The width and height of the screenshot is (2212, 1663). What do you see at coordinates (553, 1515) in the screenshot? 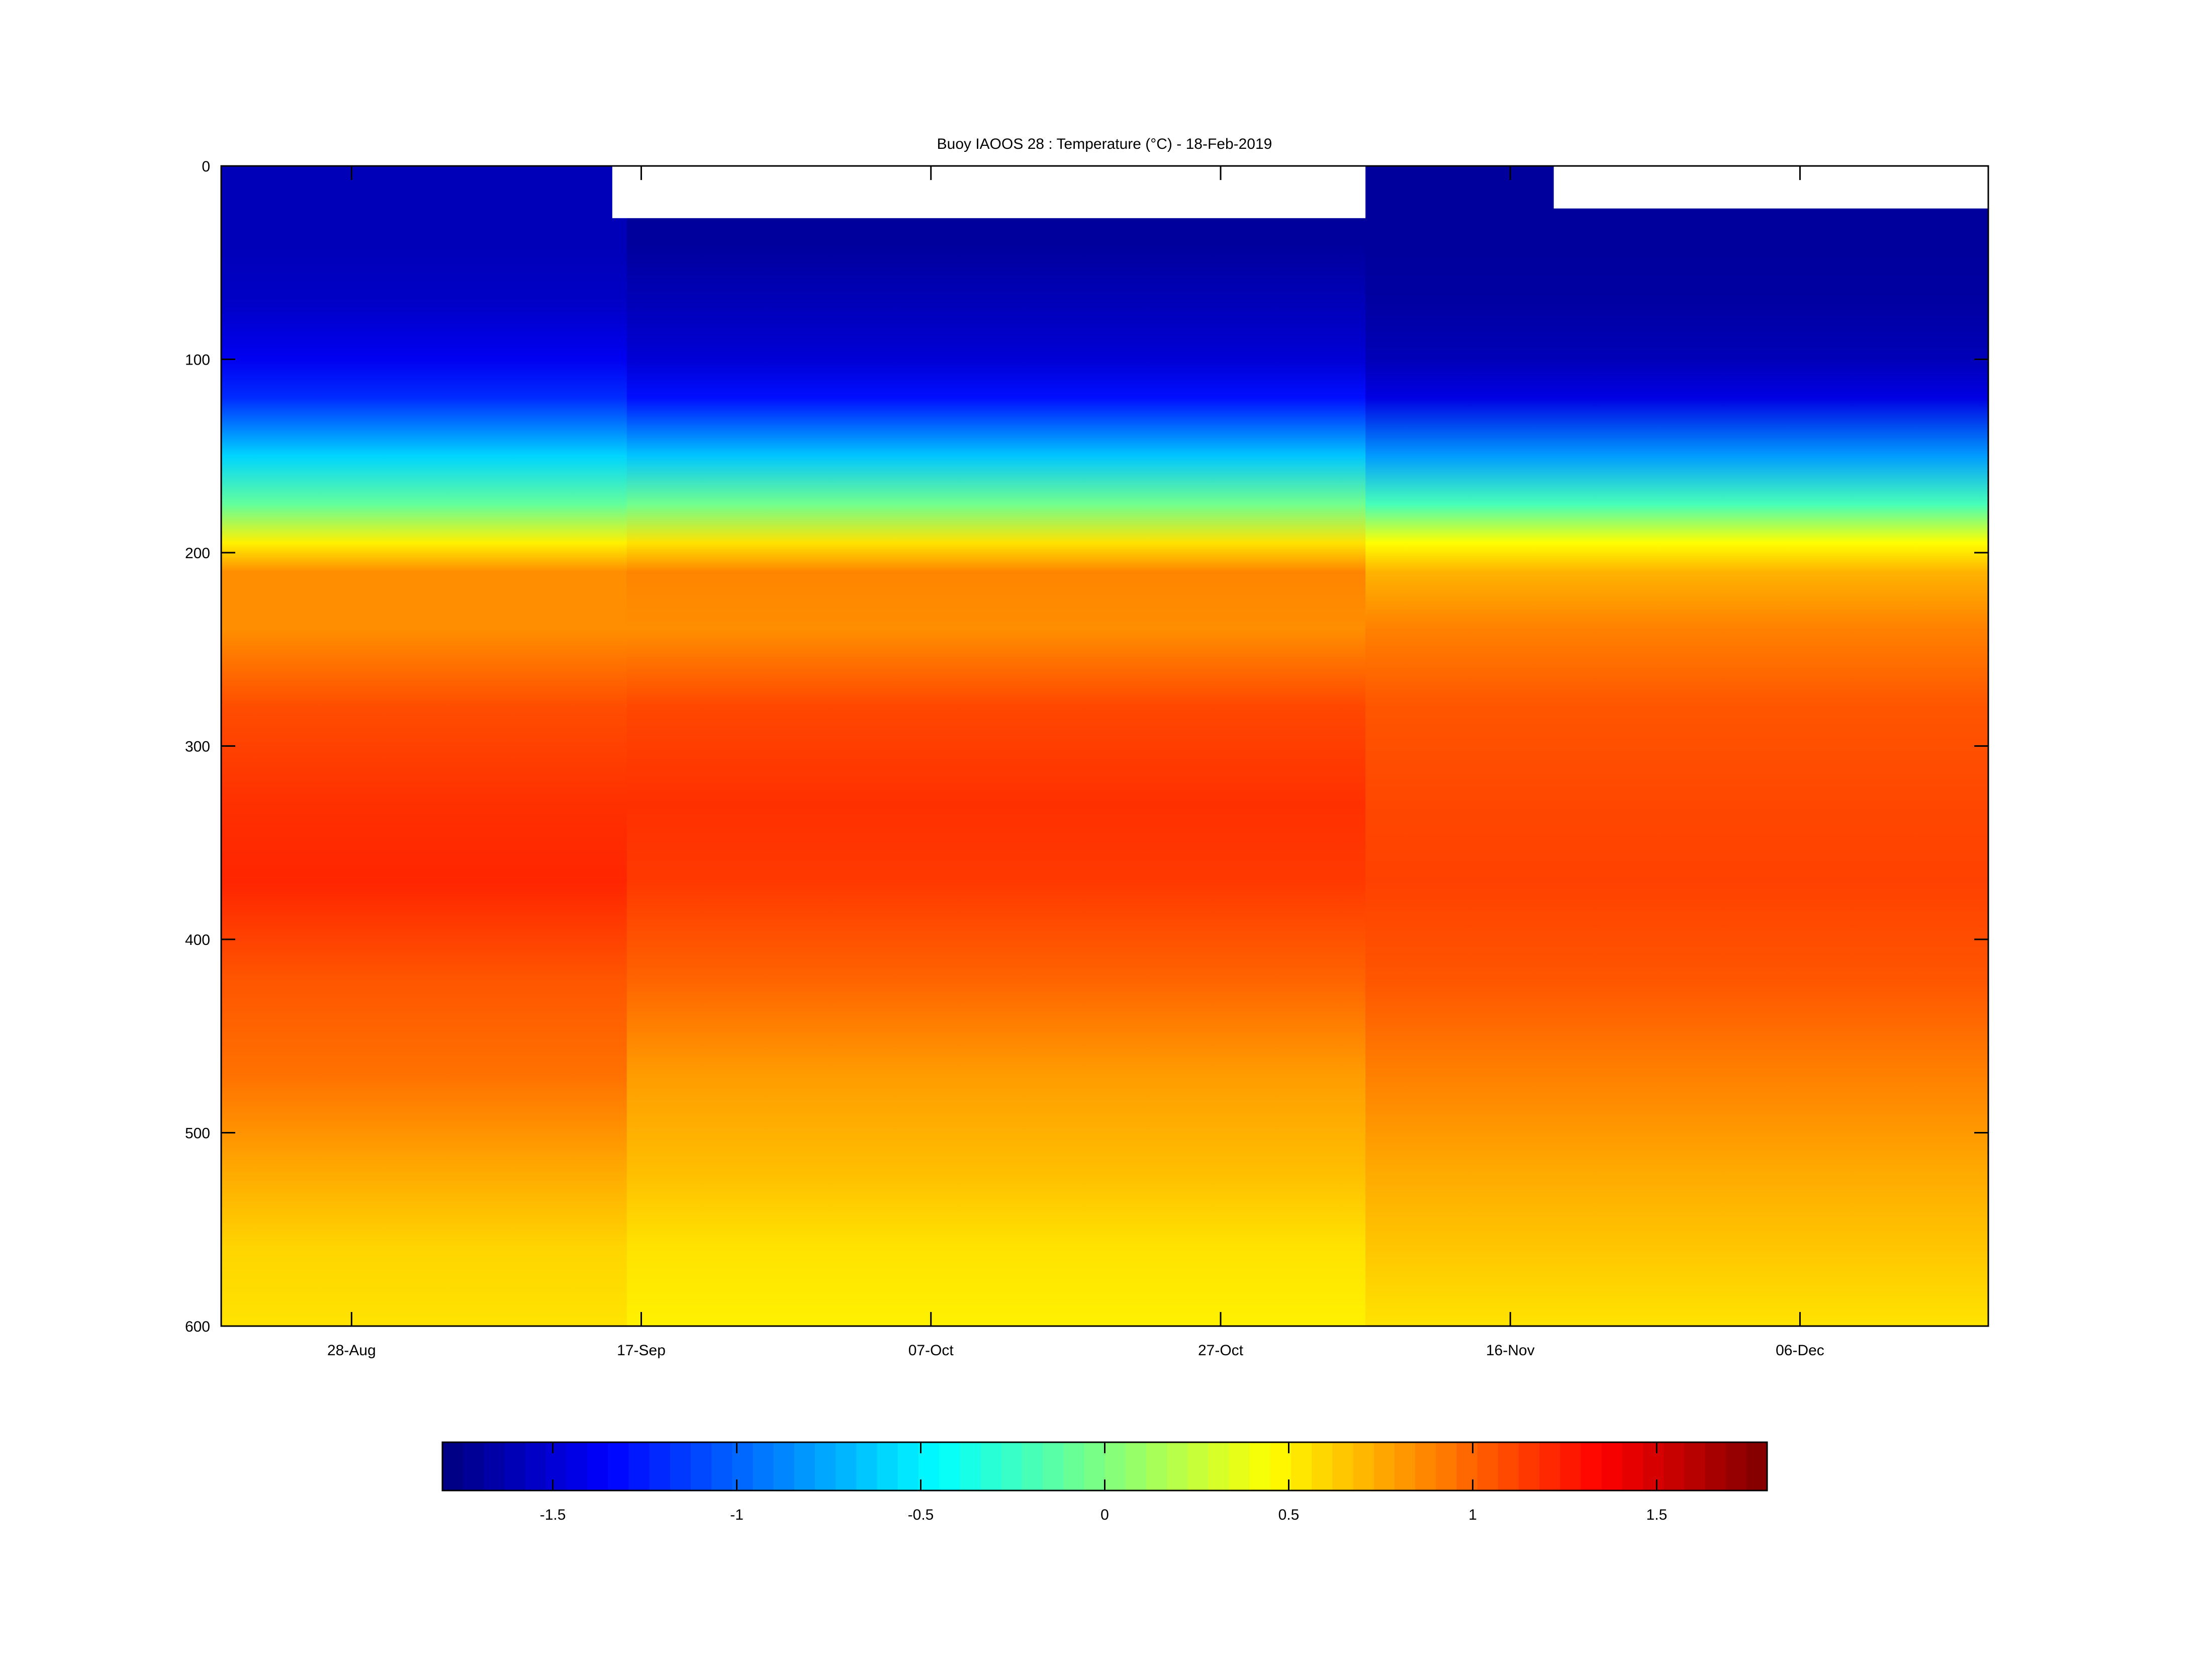
I see `colorbar-tick-label: -1.5` at bounding box center [553, 1515].